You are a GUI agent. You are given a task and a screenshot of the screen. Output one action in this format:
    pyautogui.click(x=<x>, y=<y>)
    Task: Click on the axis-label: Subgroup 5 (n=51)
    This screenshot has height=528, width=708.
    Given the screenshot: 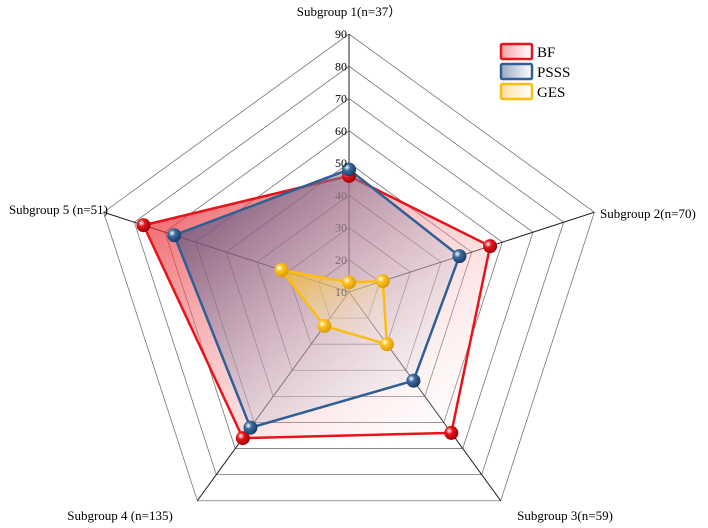 What is the action you would take?
    pyautogui.click(x=58, y=209)
    